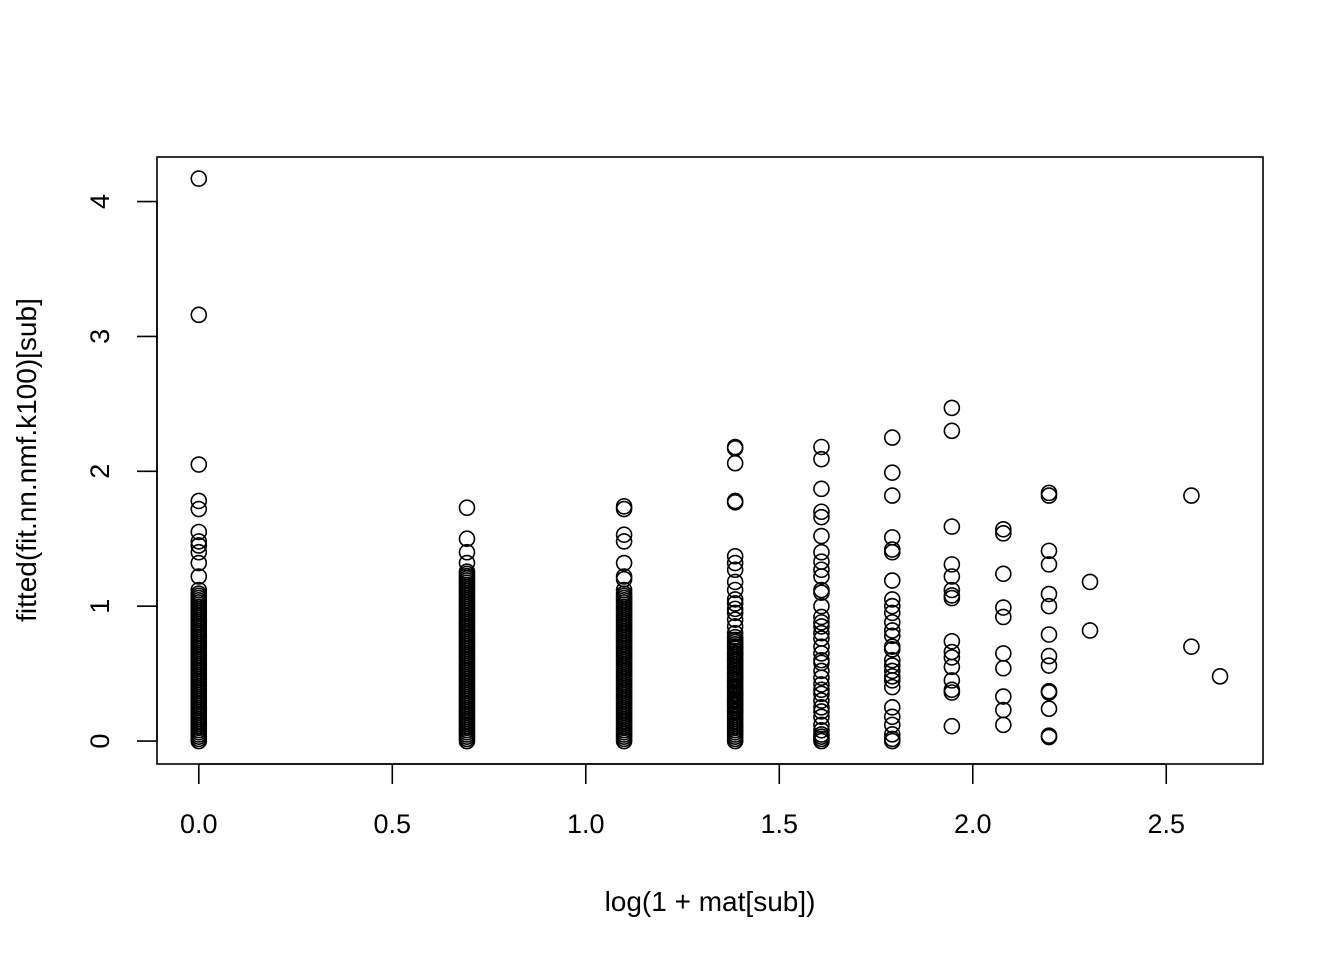 The height and width of the screenshot is (960, 1344). Describe the element at coordinates (586, 824) in the screenshot. I see `x-tick-label: 1.0` at that location.